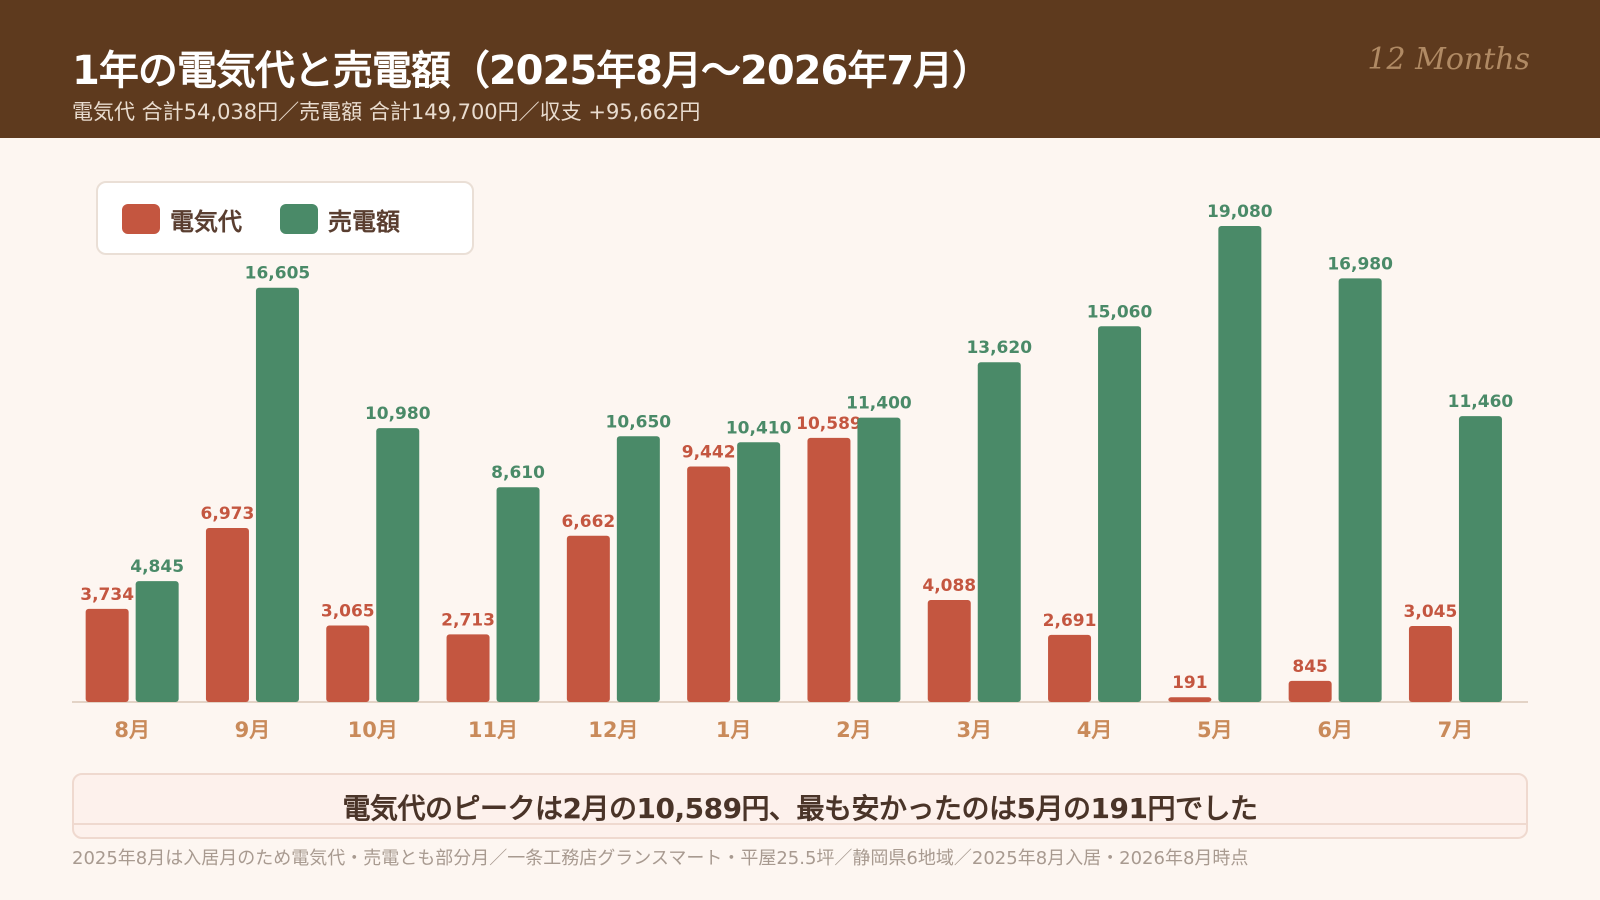 This screenshot has width=1600, height=900. What do you see at coordinates (1070, 621) in the screenshot?
I see `data-label-electricity: 2,691` at bounding box center [1070, 621].